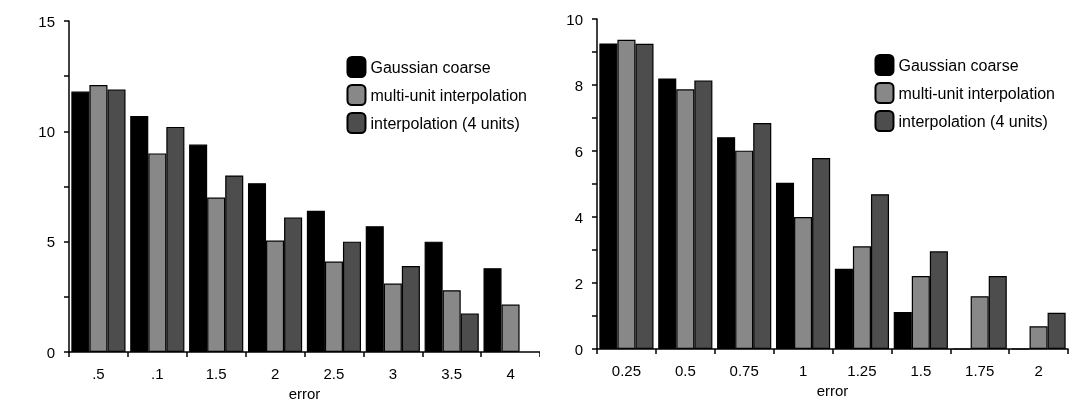 The image size is (1081, 416). What do you see at coordinates (578, 283) in the screenshot?
I see `y-tick-label: 2` at bounding box center [578, 283].